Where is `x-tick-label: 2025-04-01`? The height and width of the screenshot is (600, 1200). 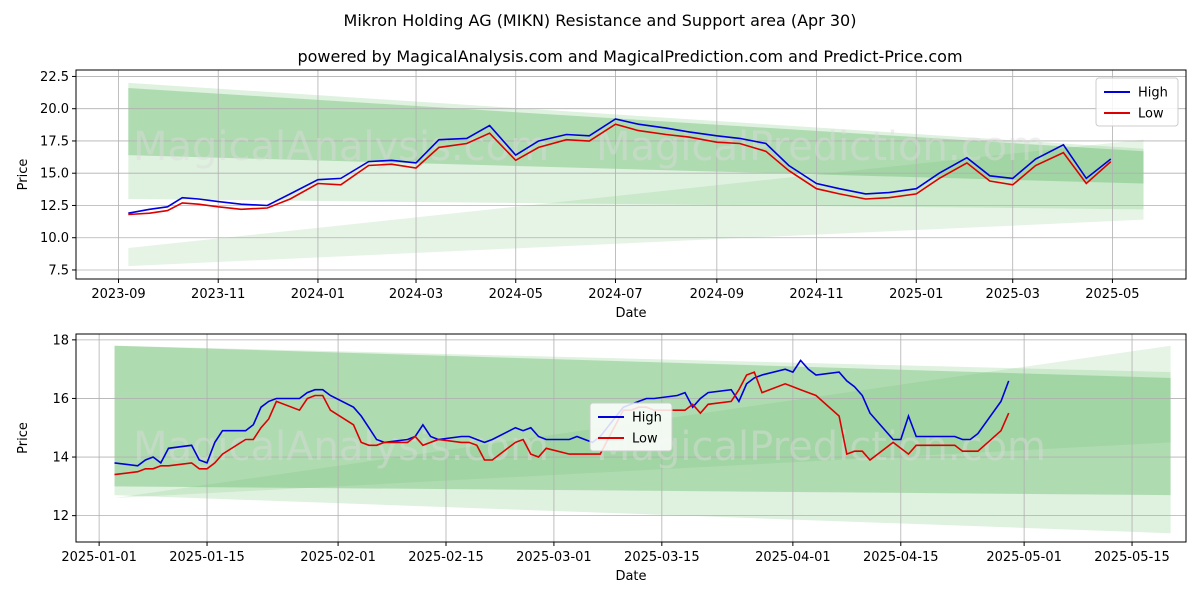 x-tick-label: 2025-04-01 is located at coordinates (793, 557).